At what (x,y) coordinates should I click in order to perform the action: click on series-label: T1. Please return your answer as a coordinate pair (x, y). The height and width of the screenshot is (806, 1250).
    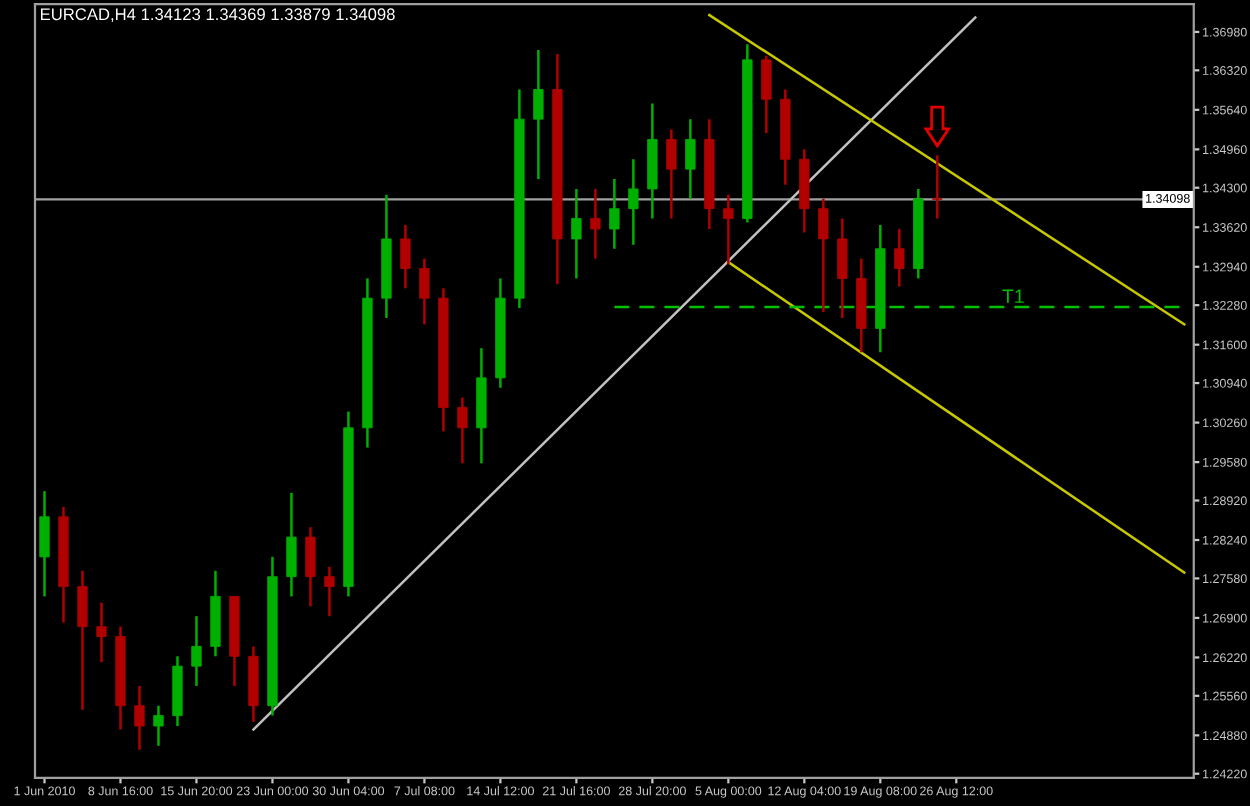
    Looking at the image, I should click on (1013, 296).